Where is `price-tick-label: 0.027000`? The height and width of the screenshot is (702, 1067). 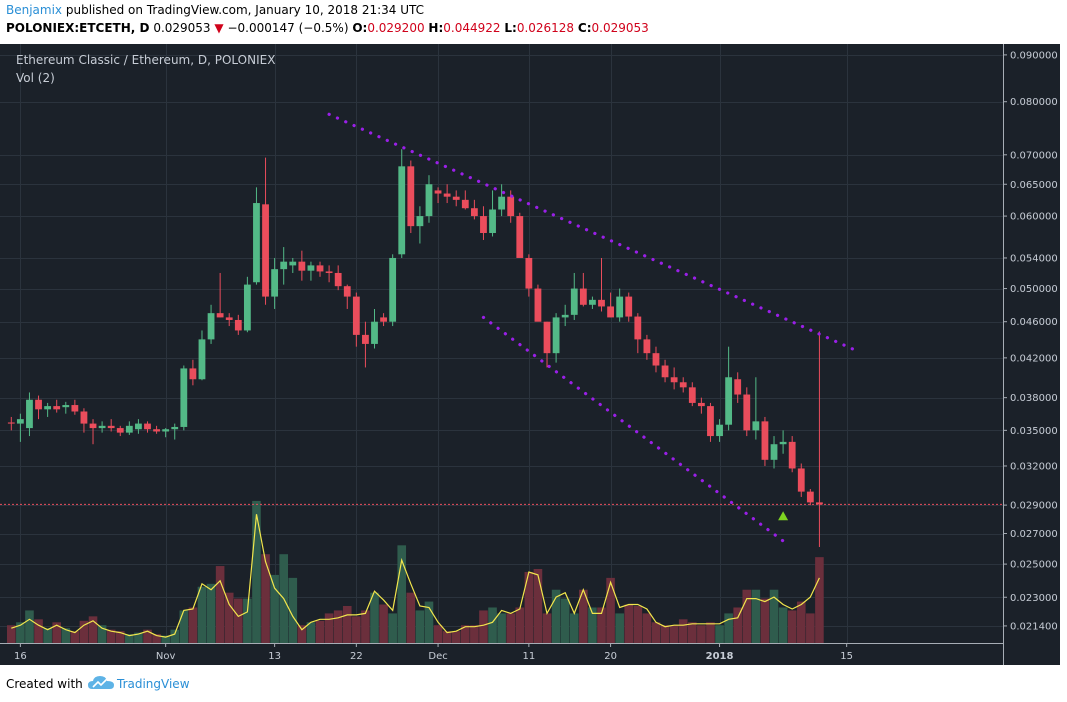 price-tick-label: 0.027000 is located at coordinates (1034, 534).